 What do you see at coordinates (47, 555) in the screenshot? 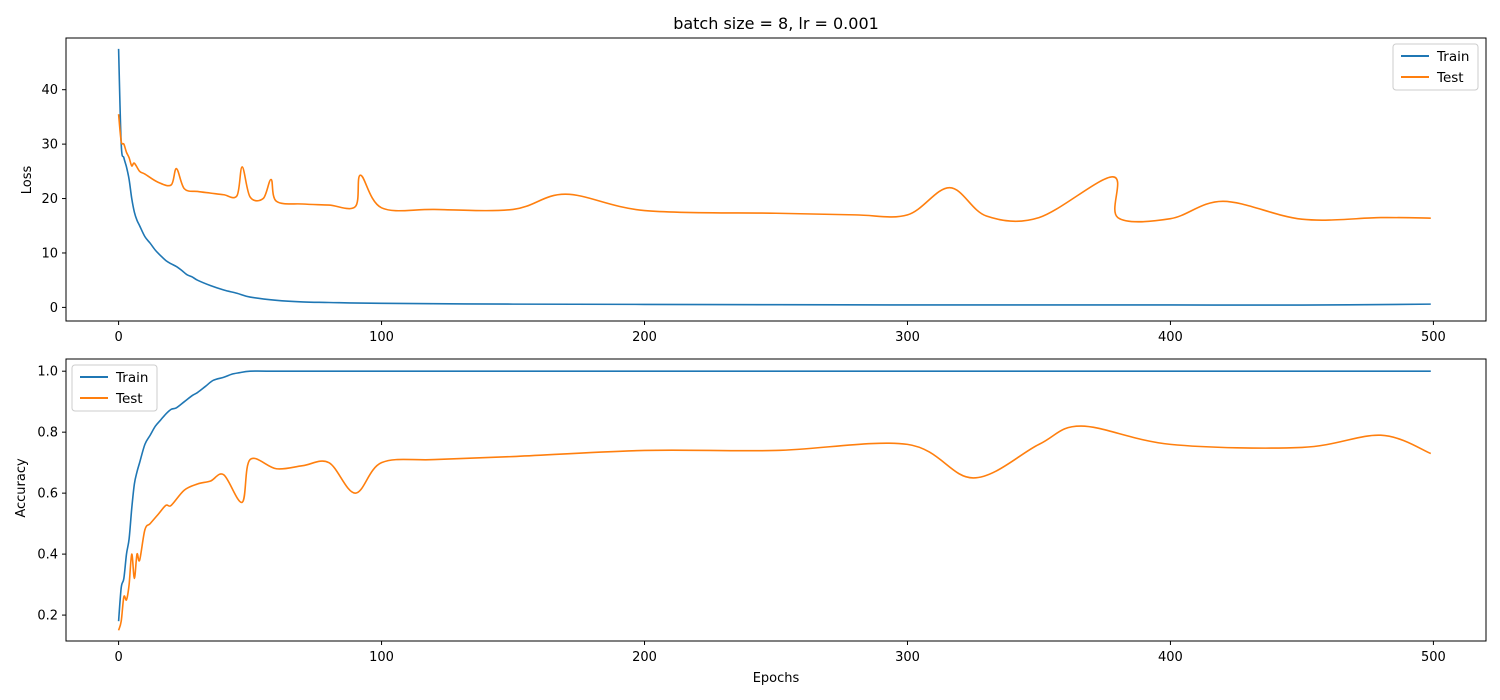
I see `accuracy-y-tick-label: 0.4` at bounding box center [47, 555].